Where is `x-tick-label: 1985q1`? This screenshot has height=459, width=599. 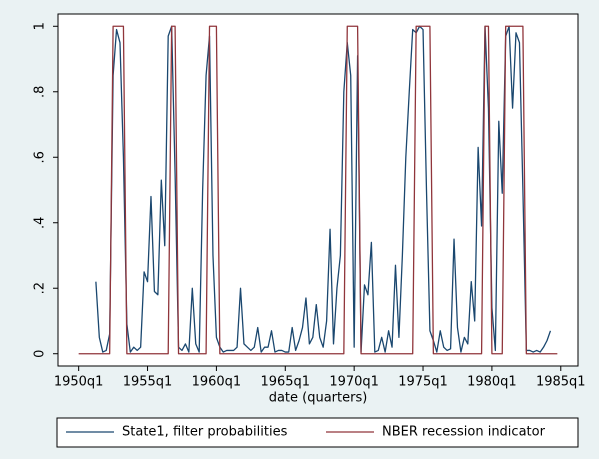
x-tick-label: 1985q1 is located at coordinates (561, 382).